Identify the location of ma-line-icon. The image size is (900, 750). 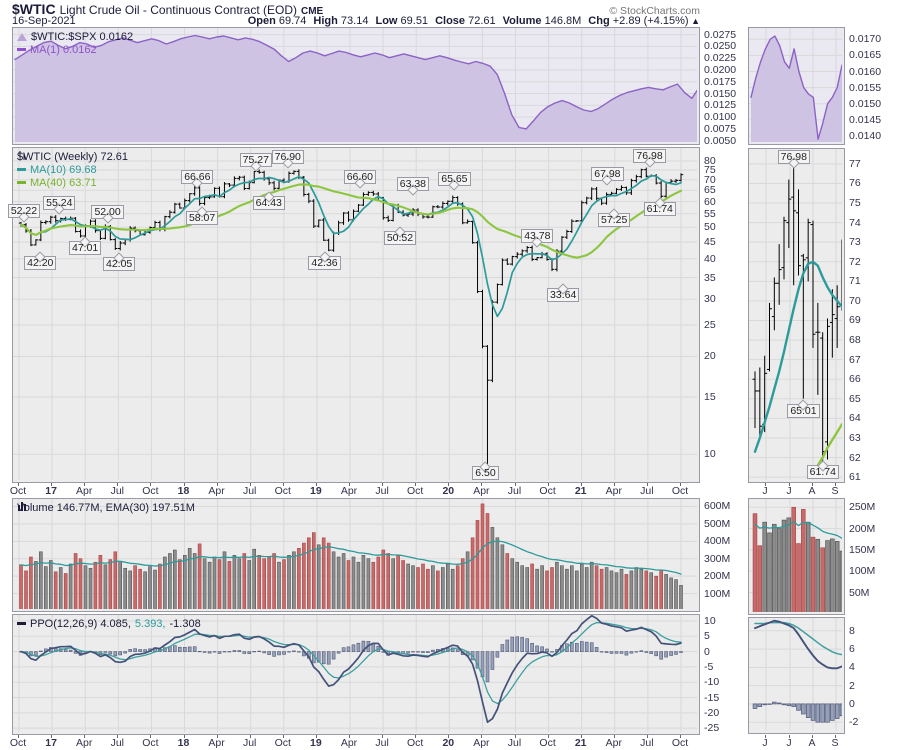
(21, 49).